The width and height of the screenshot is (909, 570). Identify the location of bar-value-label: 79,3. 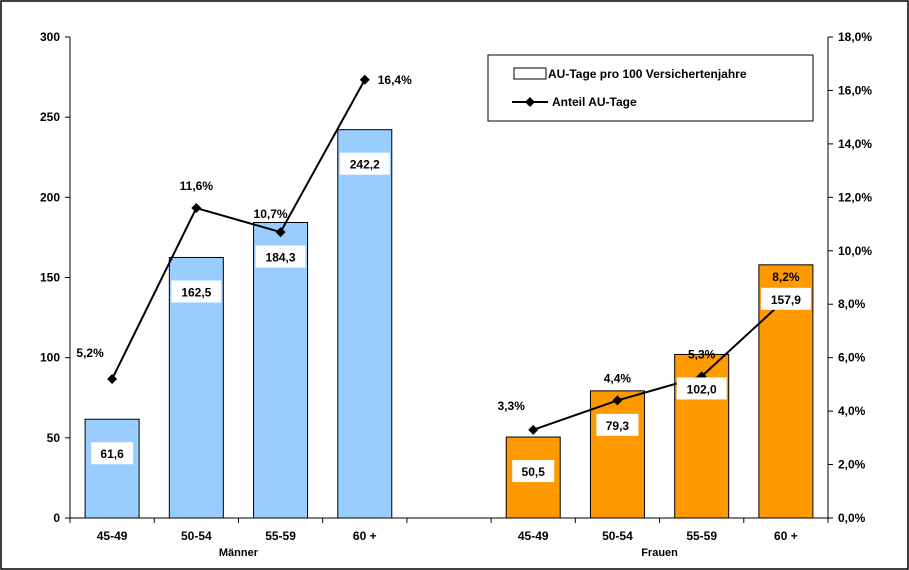
(618, 426).